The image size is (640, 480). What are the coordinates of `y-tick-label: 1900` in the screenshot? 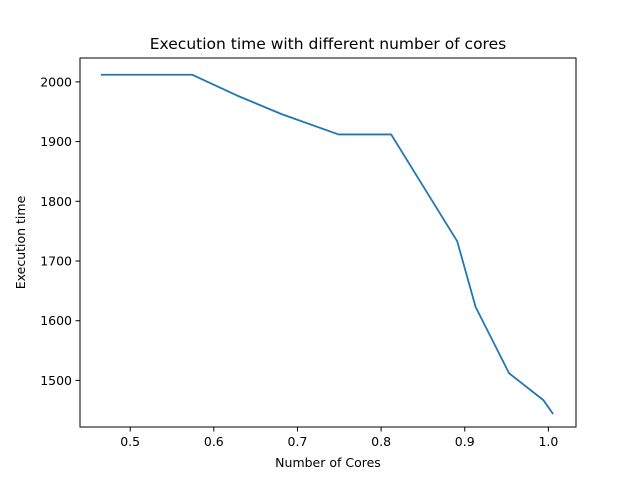 It's located at (56, 141).